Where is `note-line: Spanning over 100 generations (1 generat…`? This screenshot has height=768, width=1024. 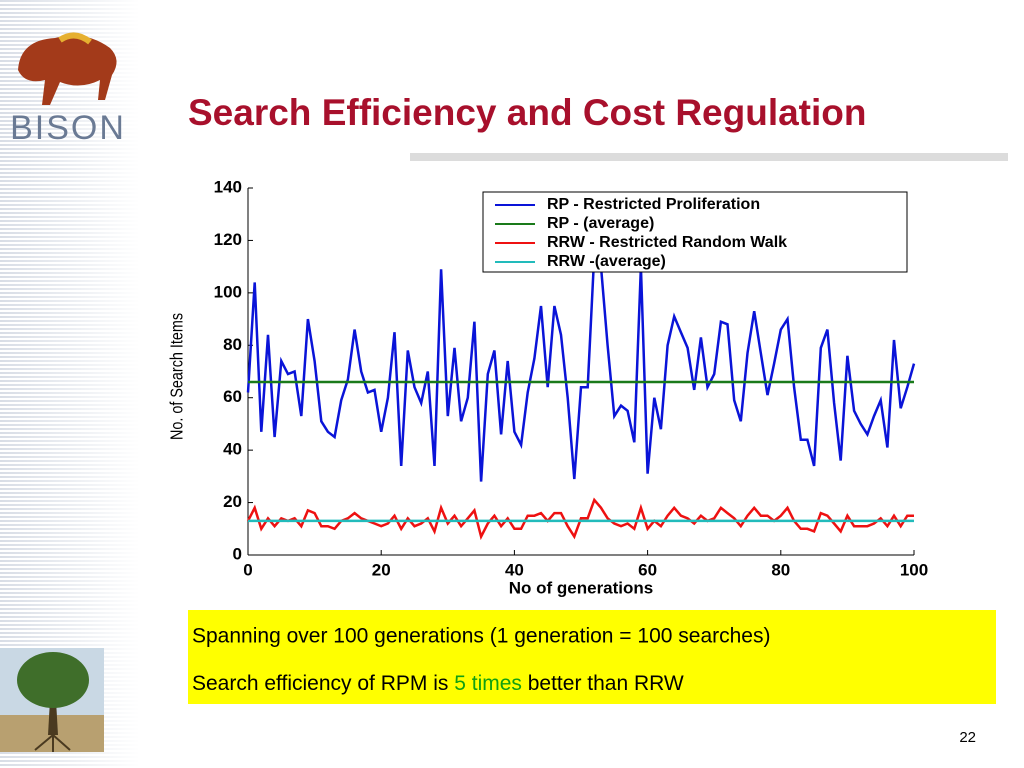
note-line: Spanning over 100 generations (1 generat… is located at coordinates (481, 636).